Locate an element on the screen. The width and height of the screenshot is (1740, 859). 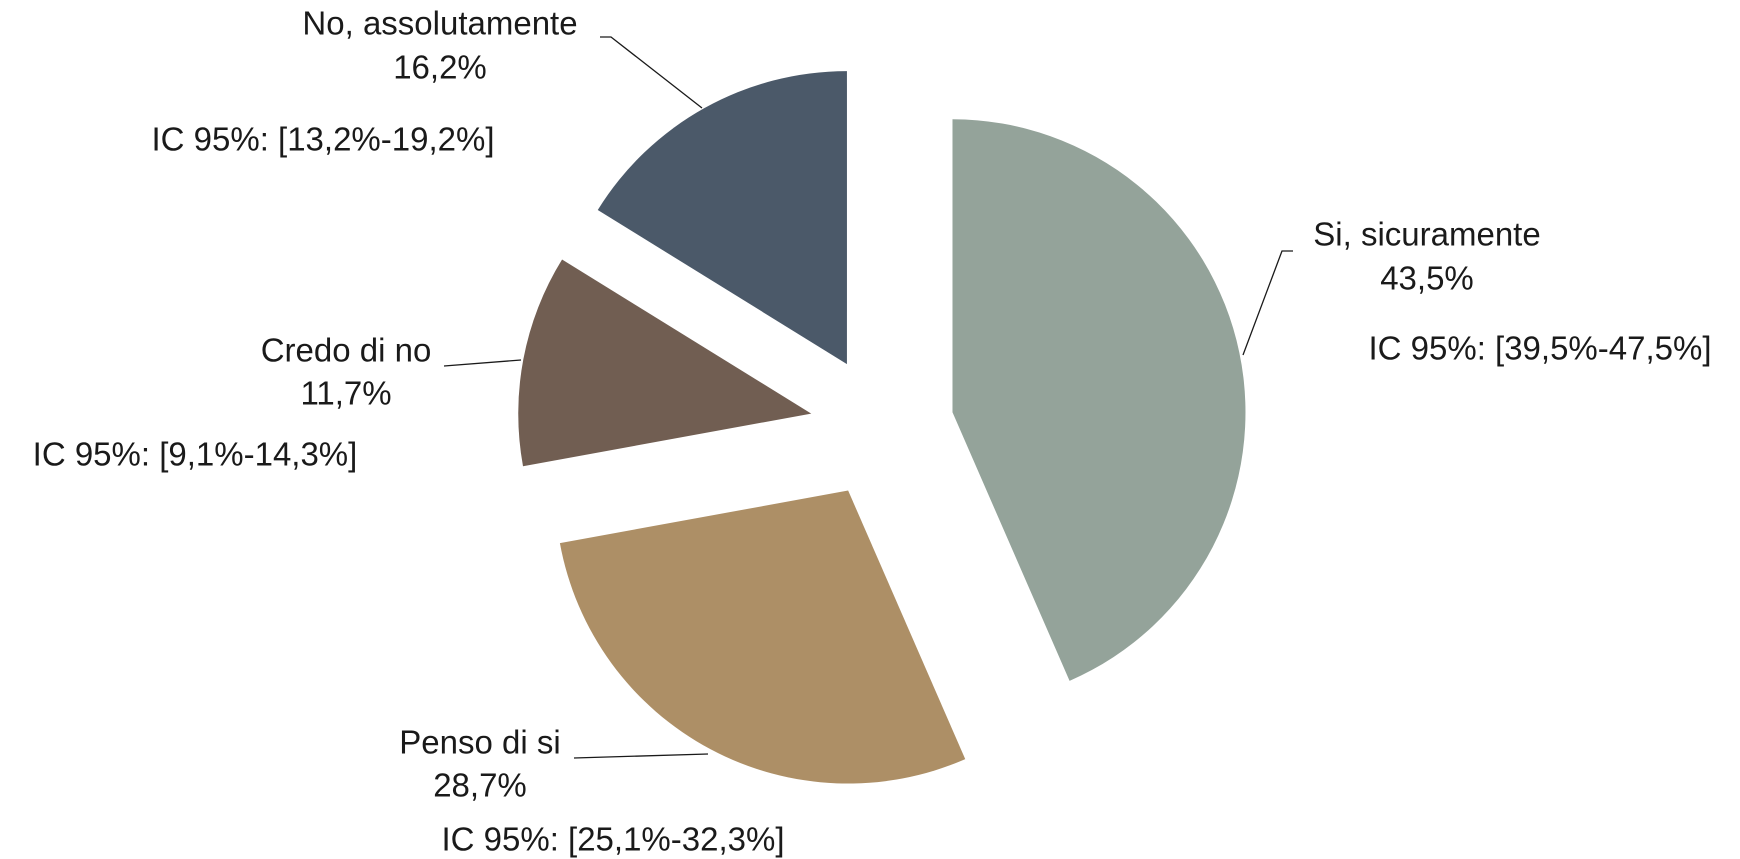
slice-label: Penso di si is located at coordinates (479, 742).